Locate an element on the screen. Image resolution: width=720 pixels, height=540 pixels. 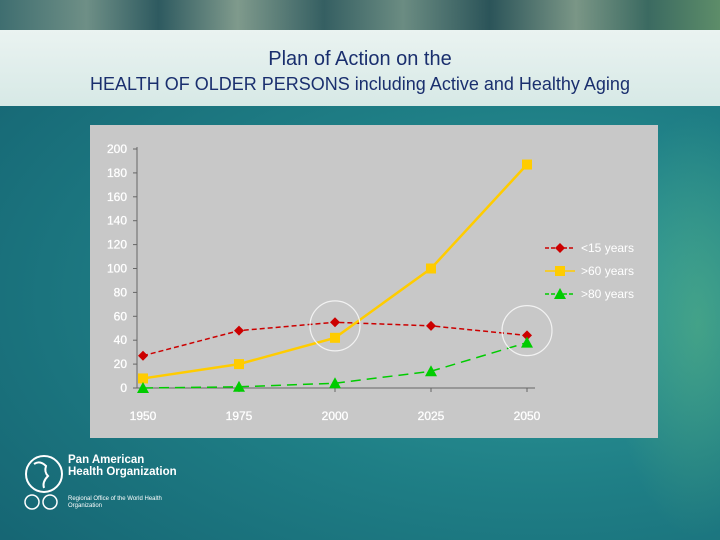
x-tick-label: 1950 is located at coordinates (143, 416).